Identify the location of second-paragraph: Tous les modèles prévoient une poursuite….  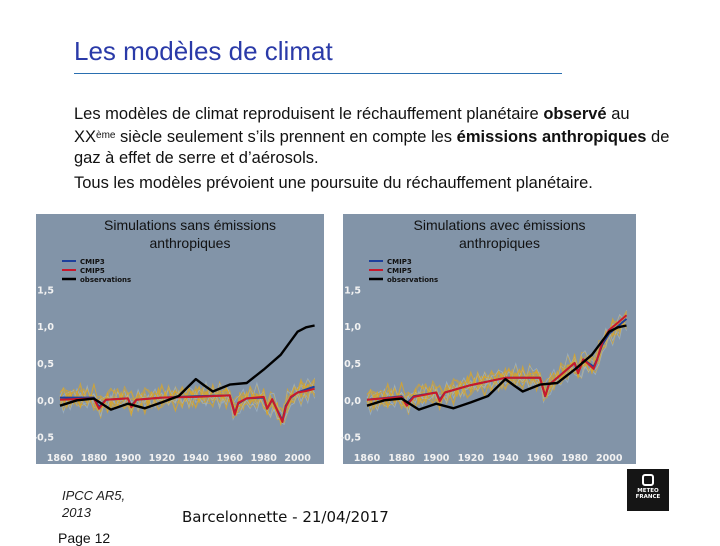
(333, 183).